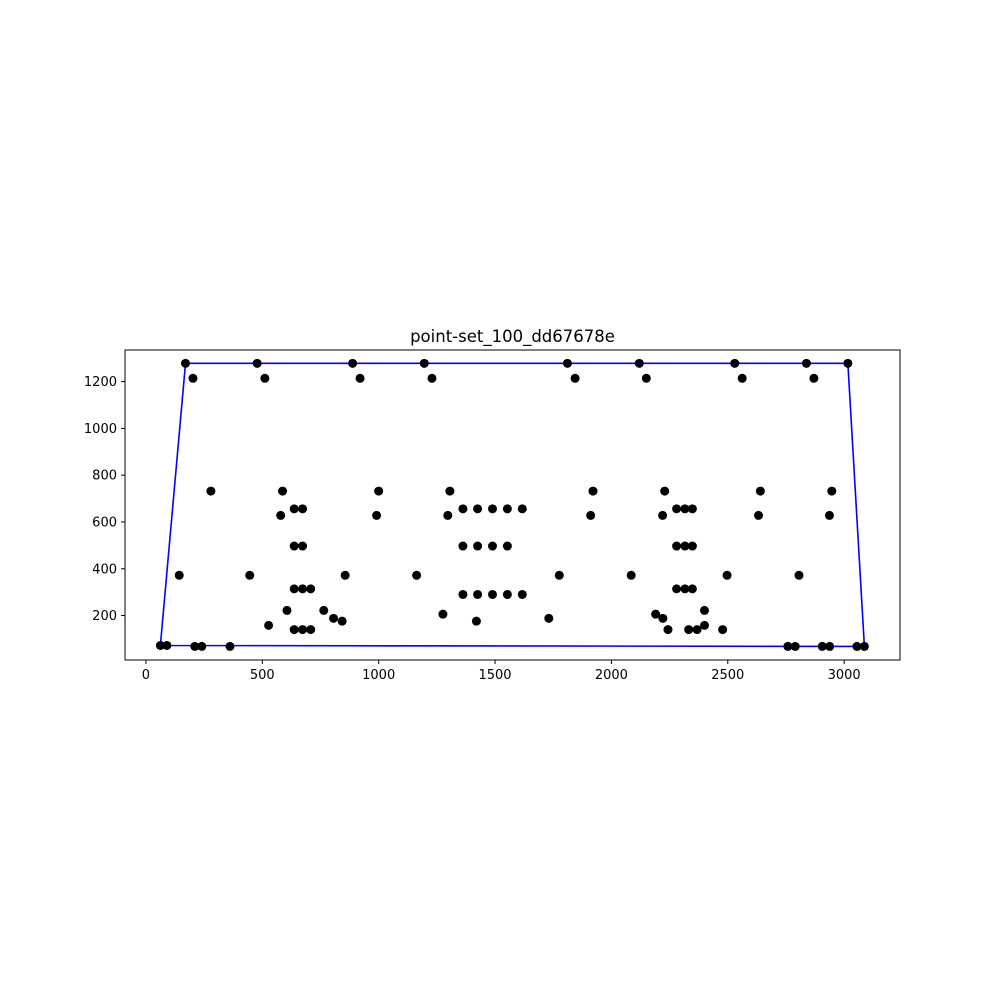 This screenshot has width=1000, height=1000. I want to click on y-tick-label: 800, so click(104, 476).